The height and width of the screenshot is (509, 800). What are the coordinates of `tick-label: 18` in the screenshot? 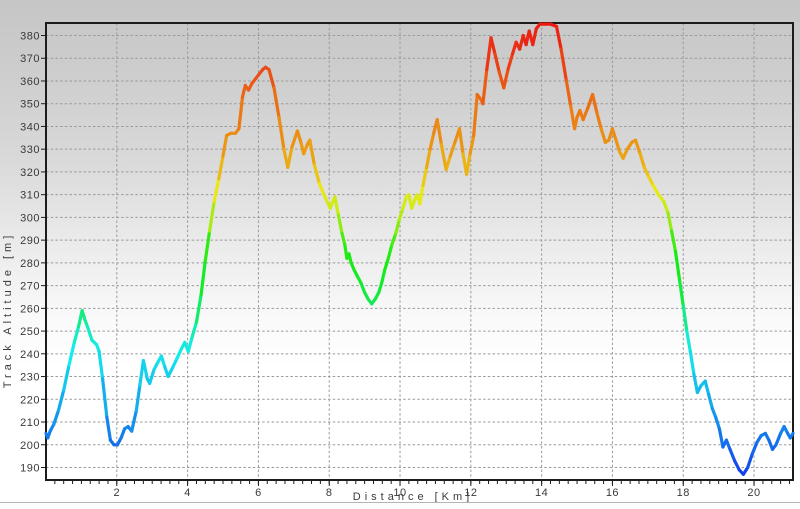 It's located at (683, 493).